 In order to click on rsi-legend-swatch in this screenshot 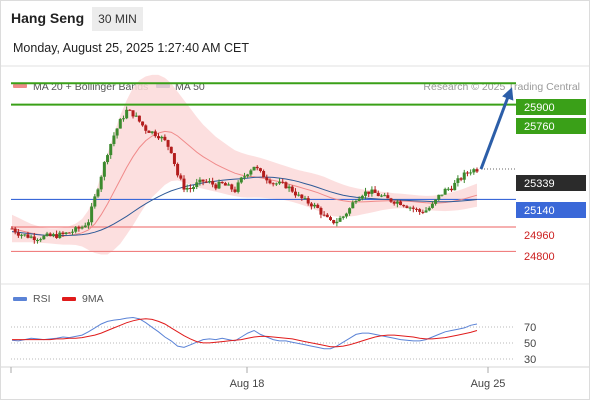, I will do `click(20, 299)`.